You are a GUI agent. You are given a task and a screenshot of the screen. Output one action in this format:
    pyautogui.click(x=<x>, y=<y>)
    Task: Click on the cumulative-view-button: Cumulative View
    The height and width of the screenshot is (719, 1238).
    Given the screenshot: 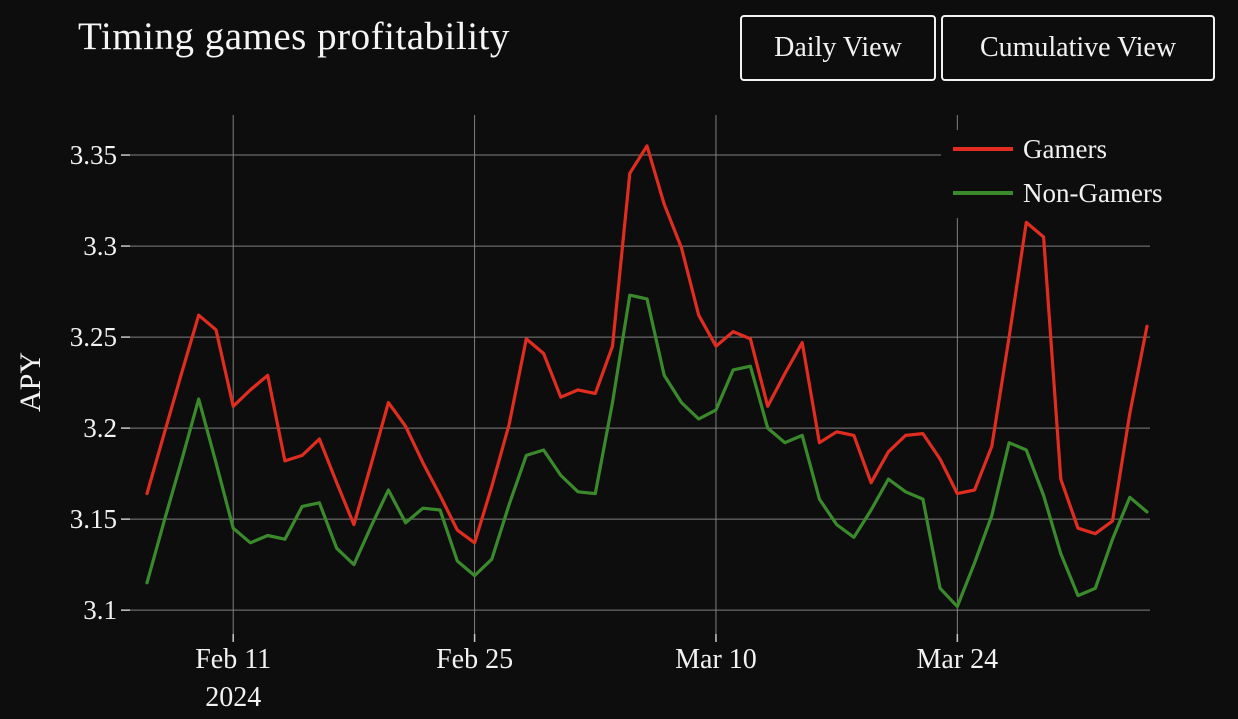 What is the action you would take?
    pyautogui.click(x=1078, y=48)
    